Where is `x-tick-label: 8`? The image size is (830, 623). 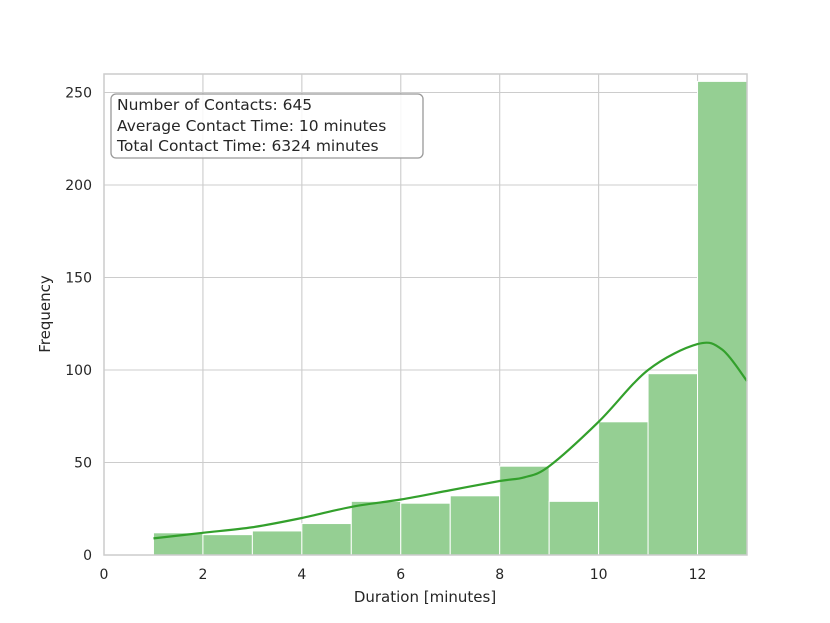 x-tick-label: 8 is located at coordinates (499, 575).